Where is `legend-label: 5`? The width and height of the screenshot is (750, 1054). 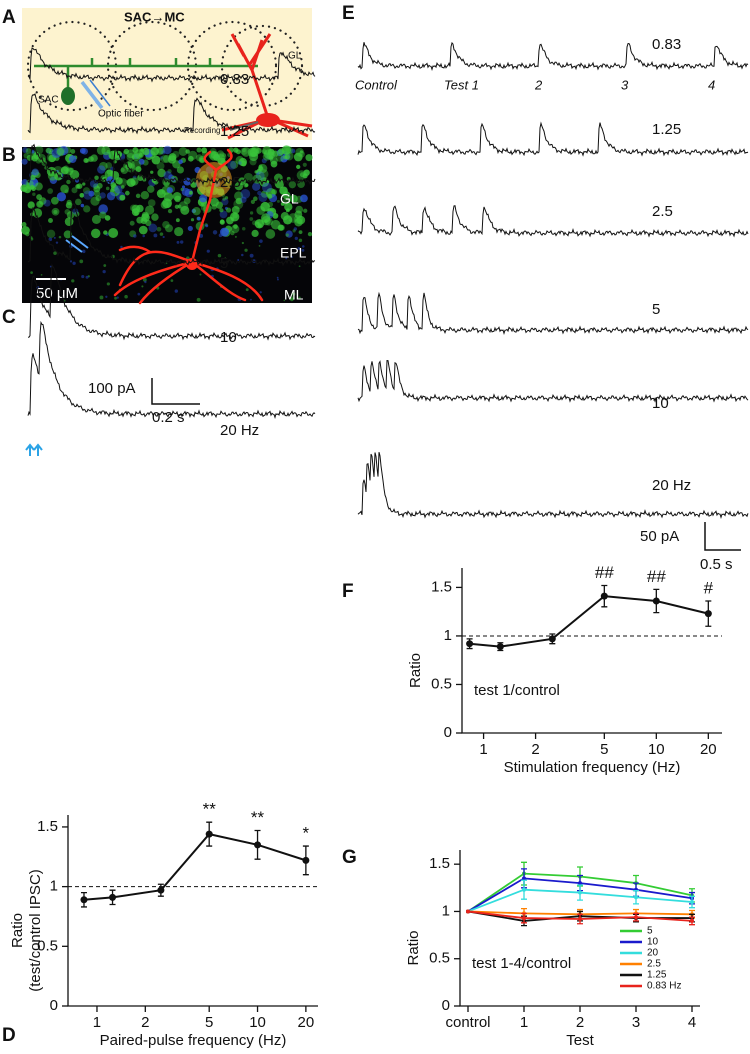 legend-label: 5 is located at coordinates (650, 931).